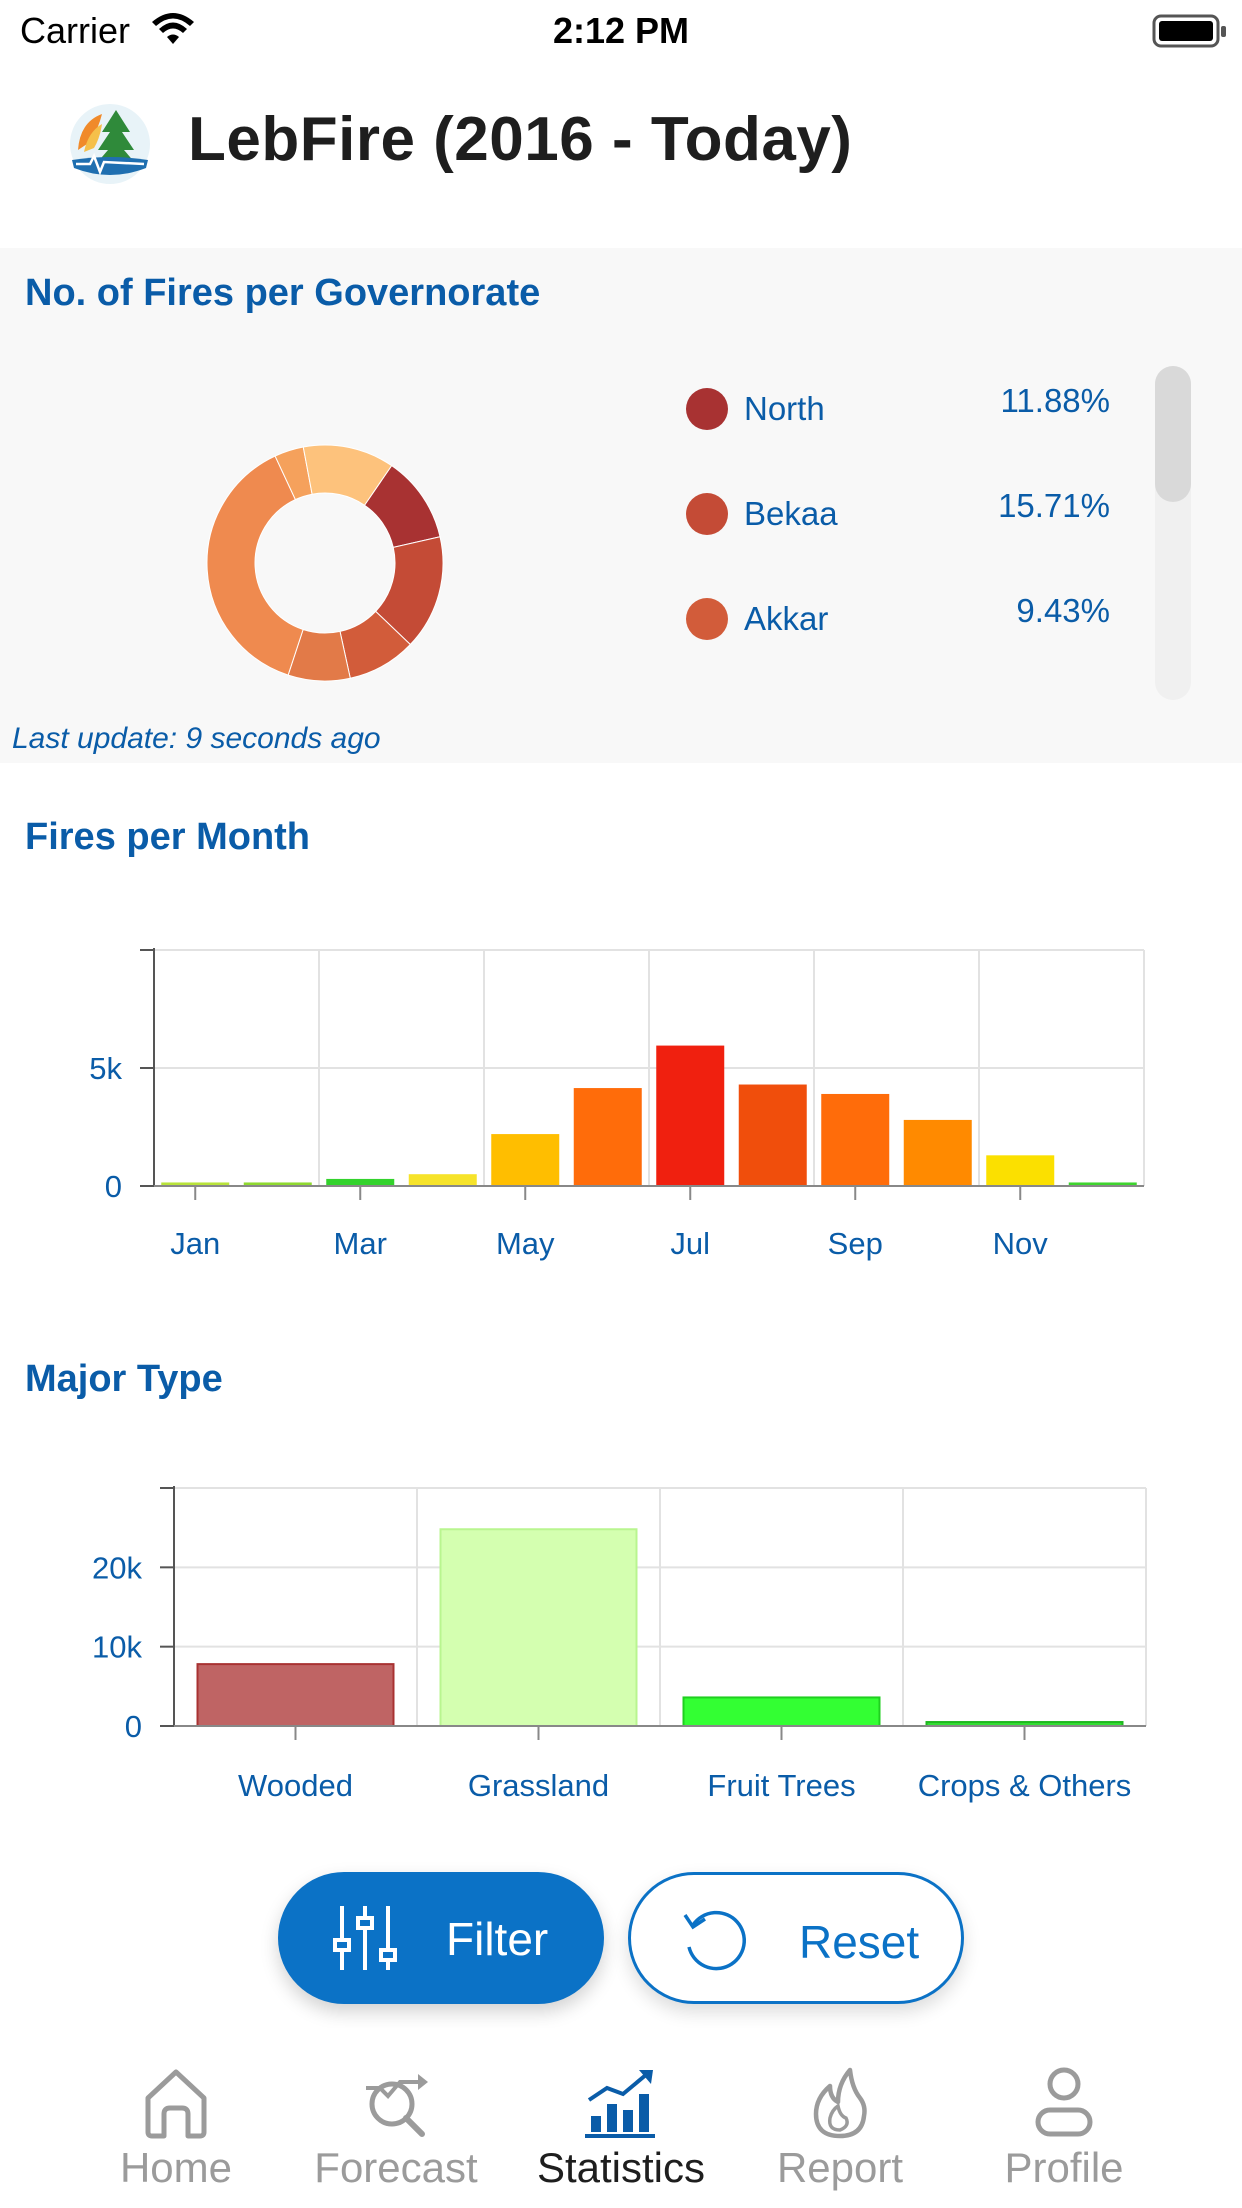 The width and height of the screenshot is (1242, 2208). I want to click on y-tick-label: 5k, so click(105, 1068).